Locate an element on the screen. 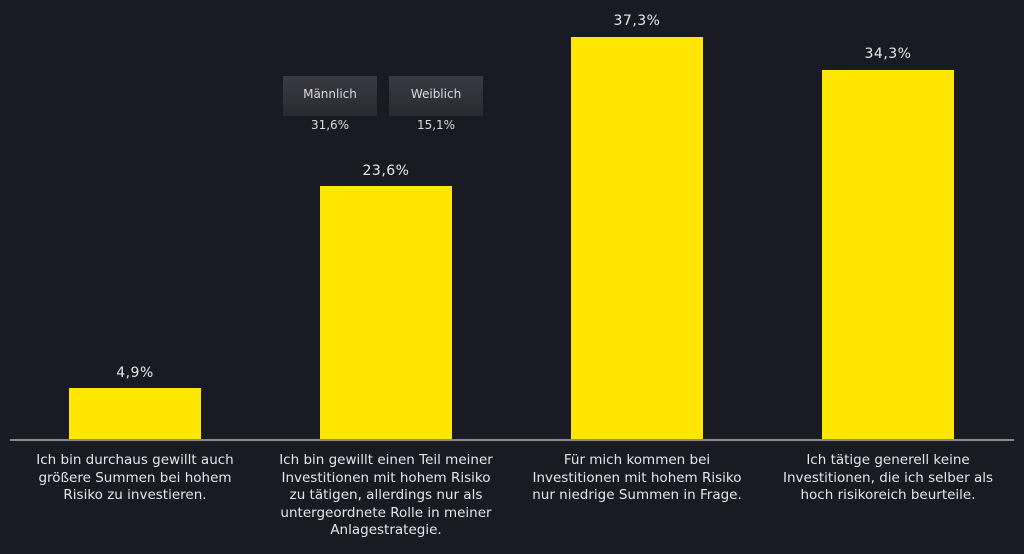  legend-female-button: Weiblich is located at coordinates (436, 96).